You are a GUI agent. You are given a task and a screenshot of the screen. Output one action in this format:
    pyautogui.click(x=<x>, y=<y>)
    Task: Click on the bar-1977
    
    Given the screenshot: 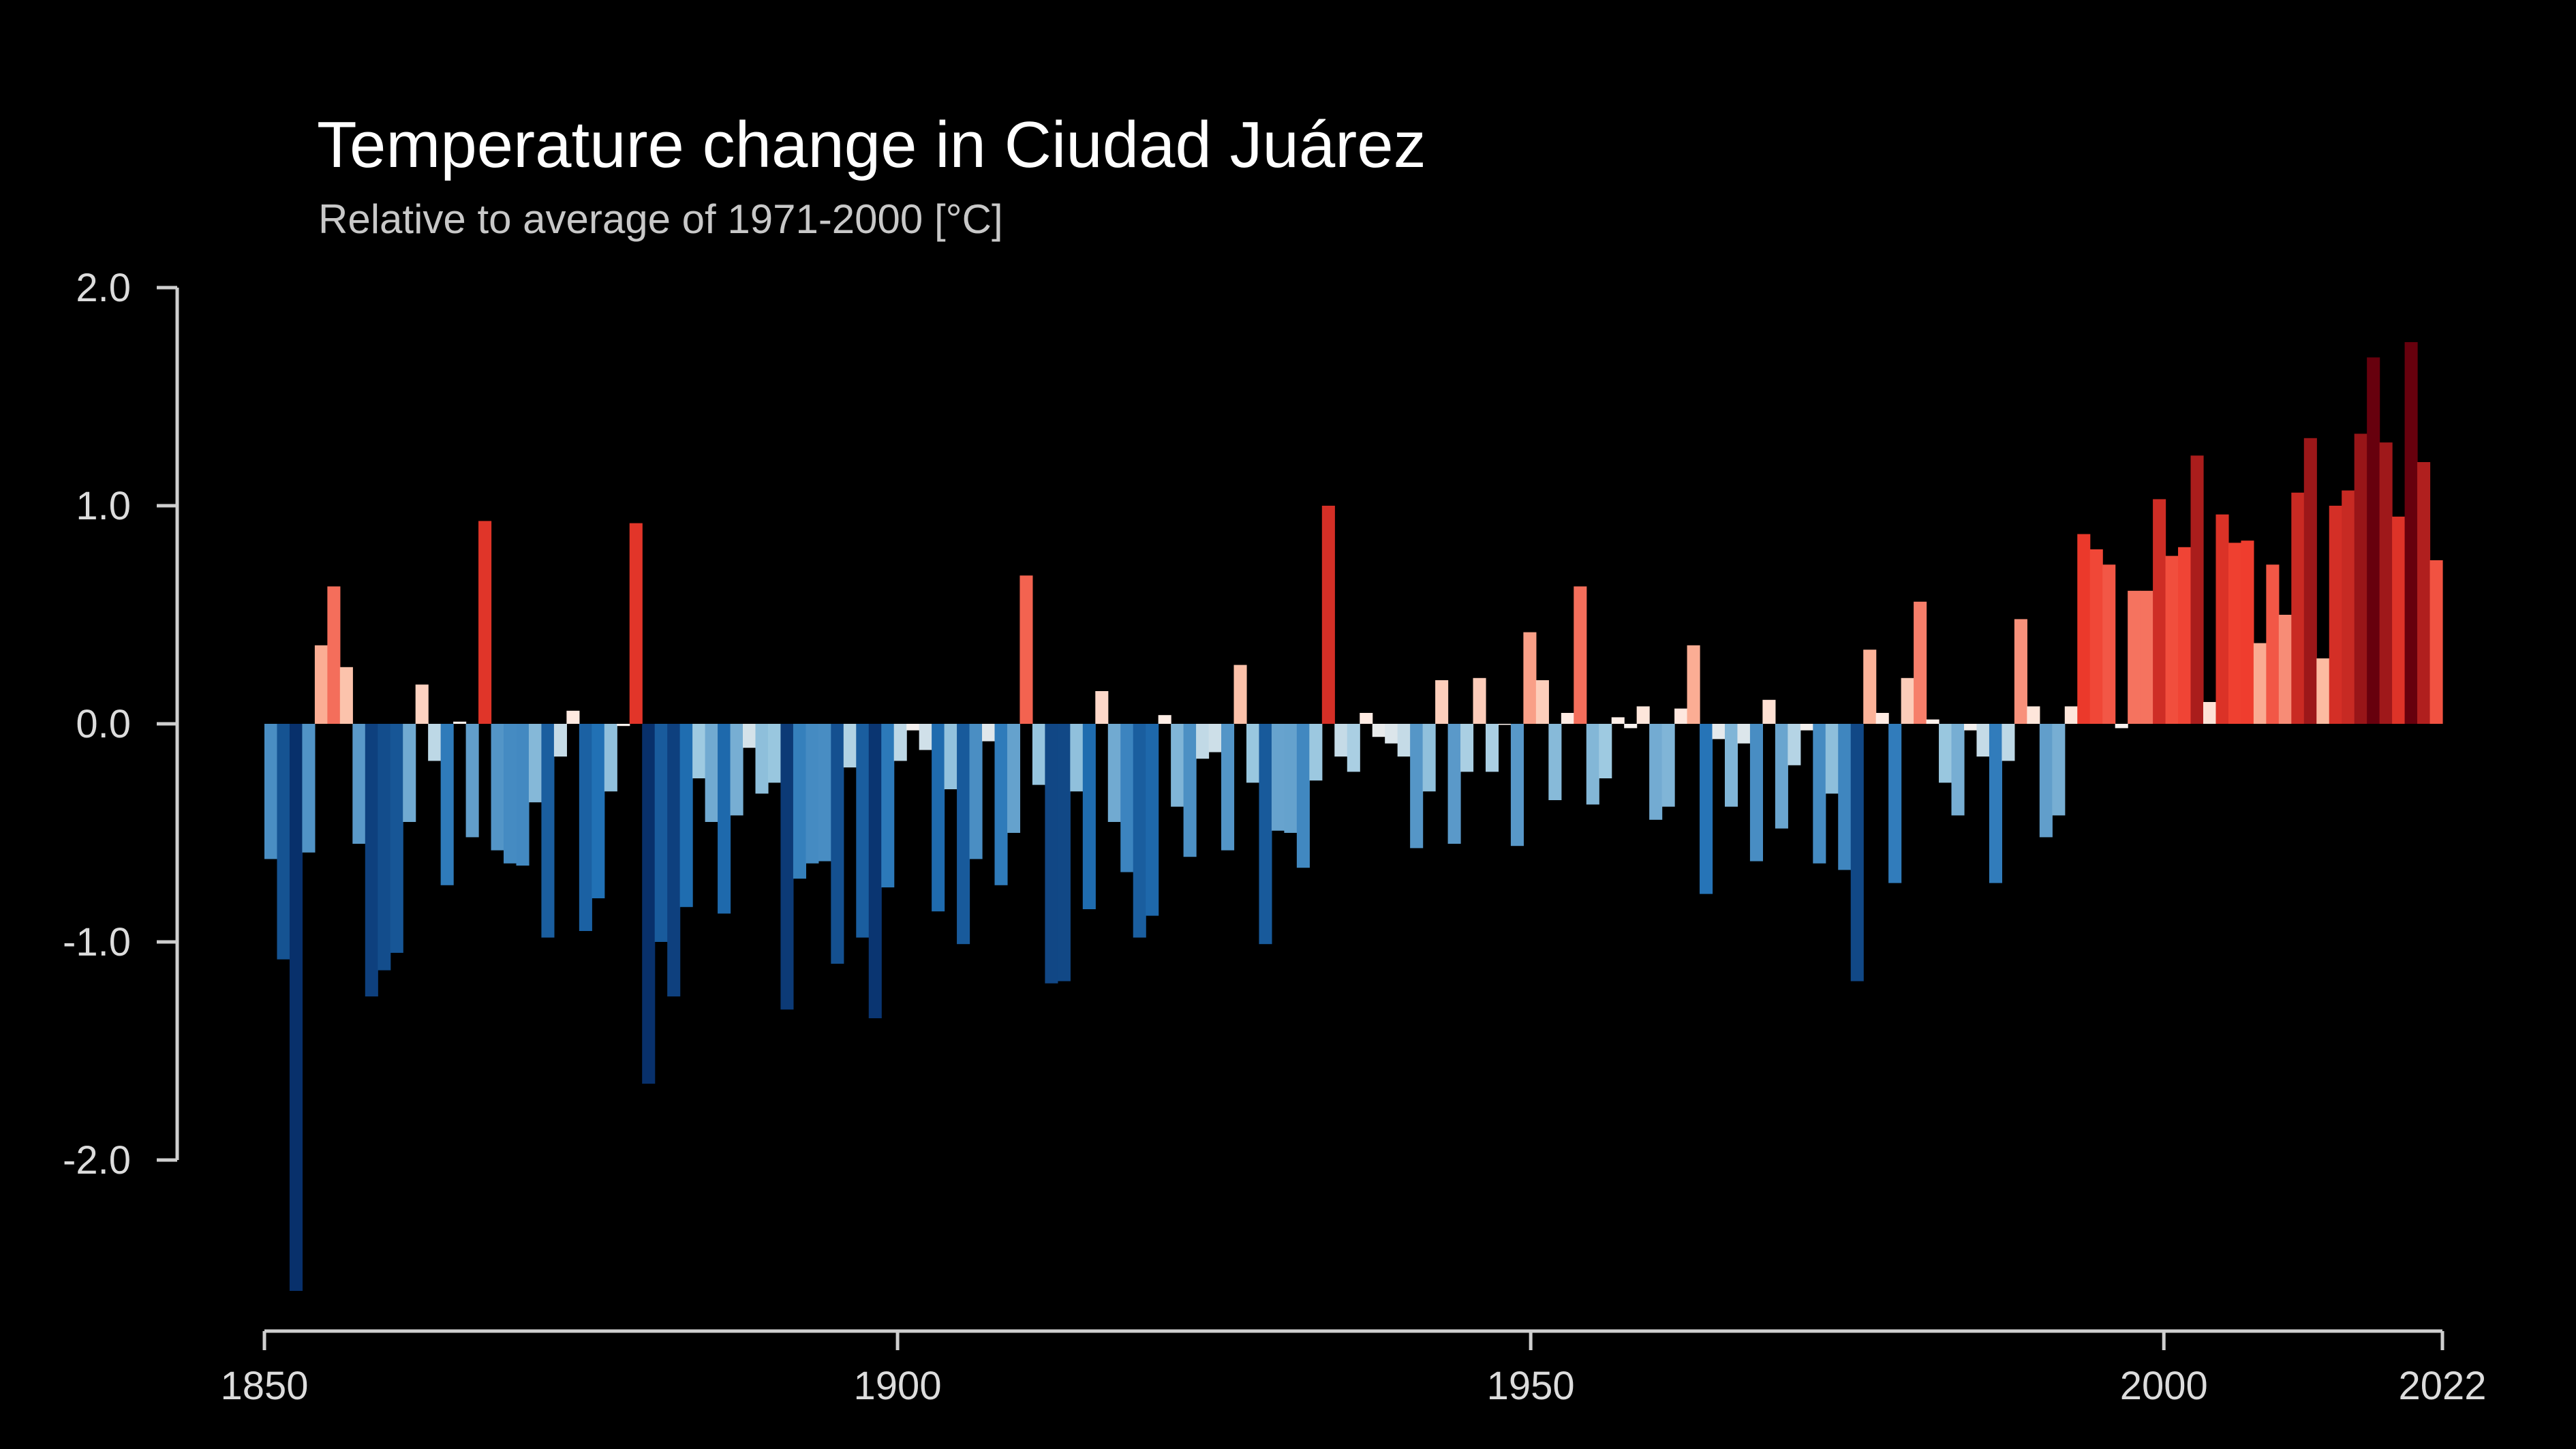 What is the action you would take?
    pyautogui.click(x=1870, y=687)
    